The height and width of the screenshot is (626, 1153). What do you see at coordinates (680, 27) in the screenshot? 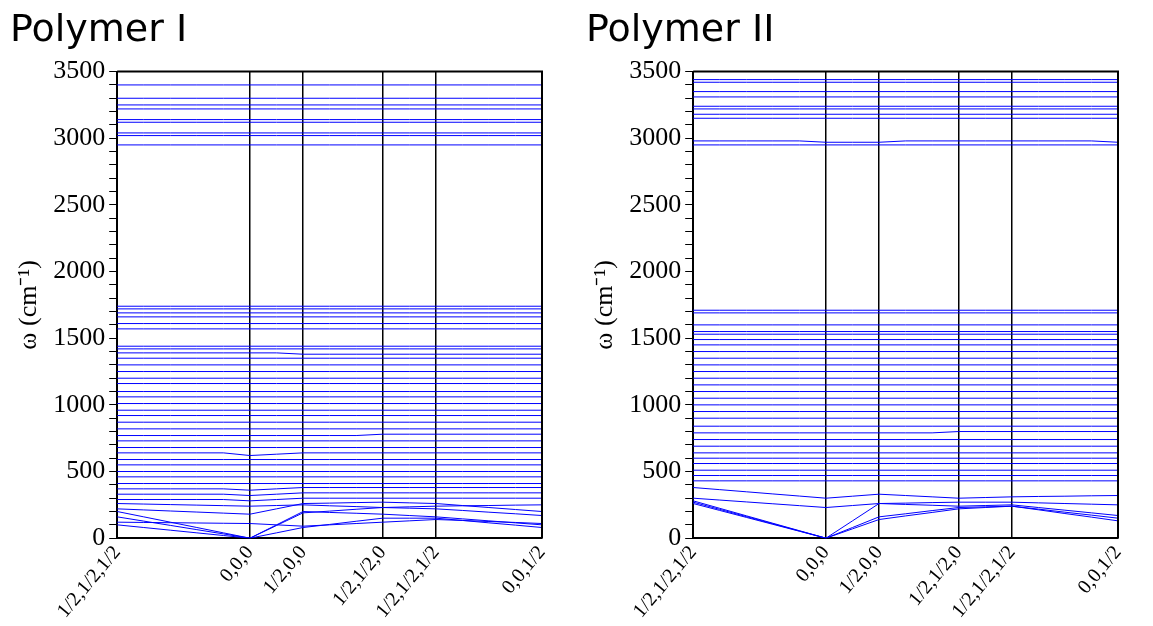
I see `chart-title: Polymer II` at bounding box center [680, 27].